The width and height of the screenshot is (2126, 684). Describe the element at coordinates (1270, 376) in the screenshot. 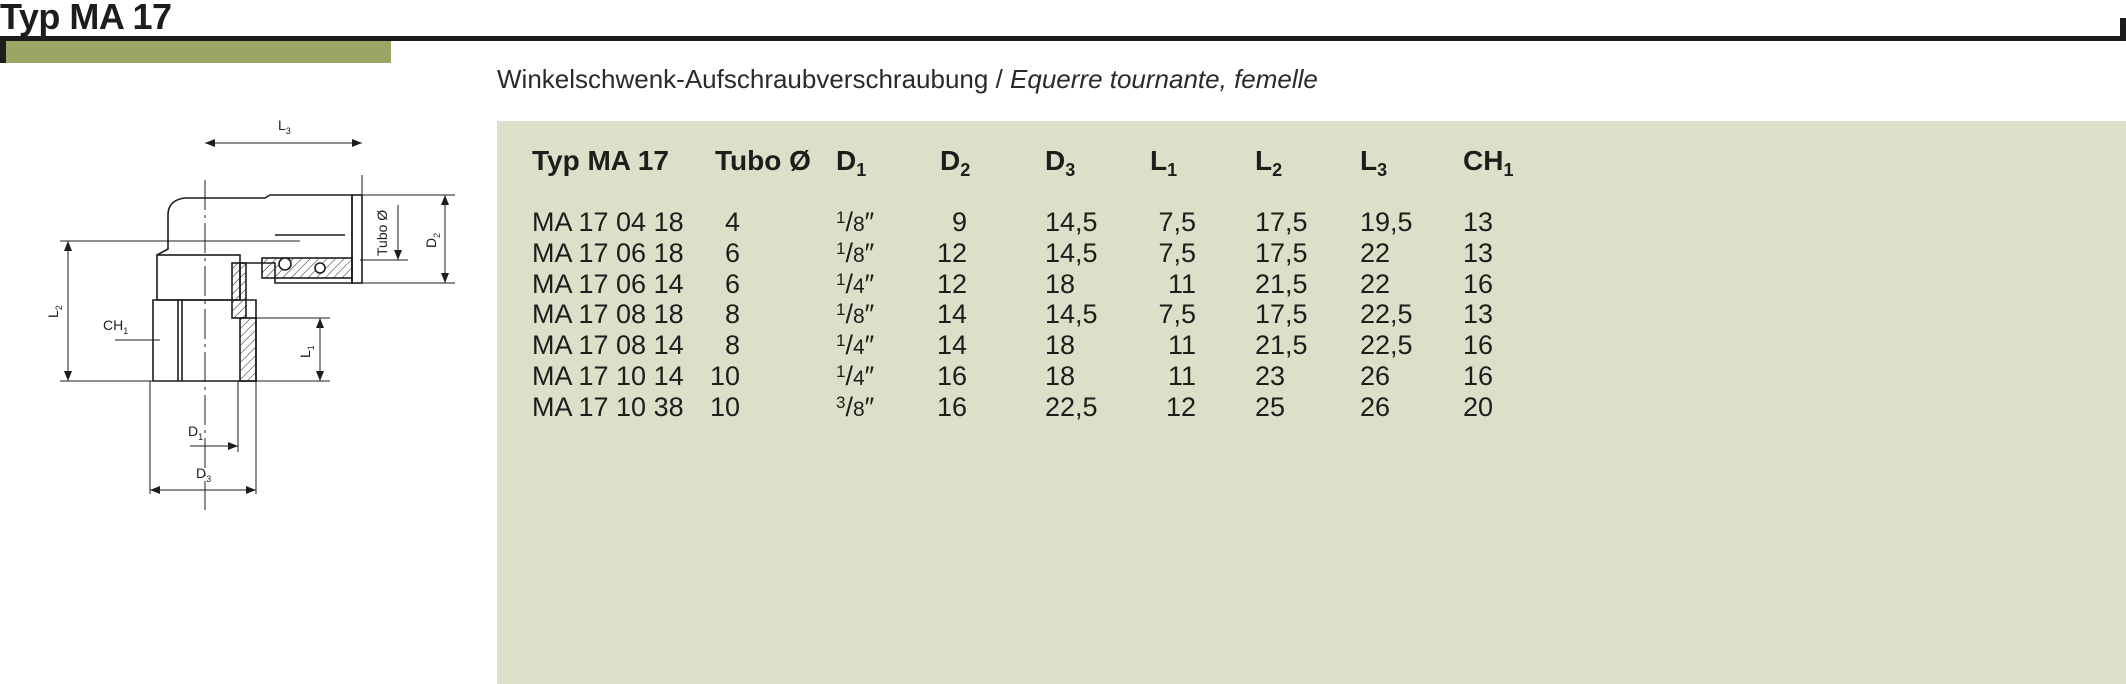

I see `cell-l2: 23` at that location.